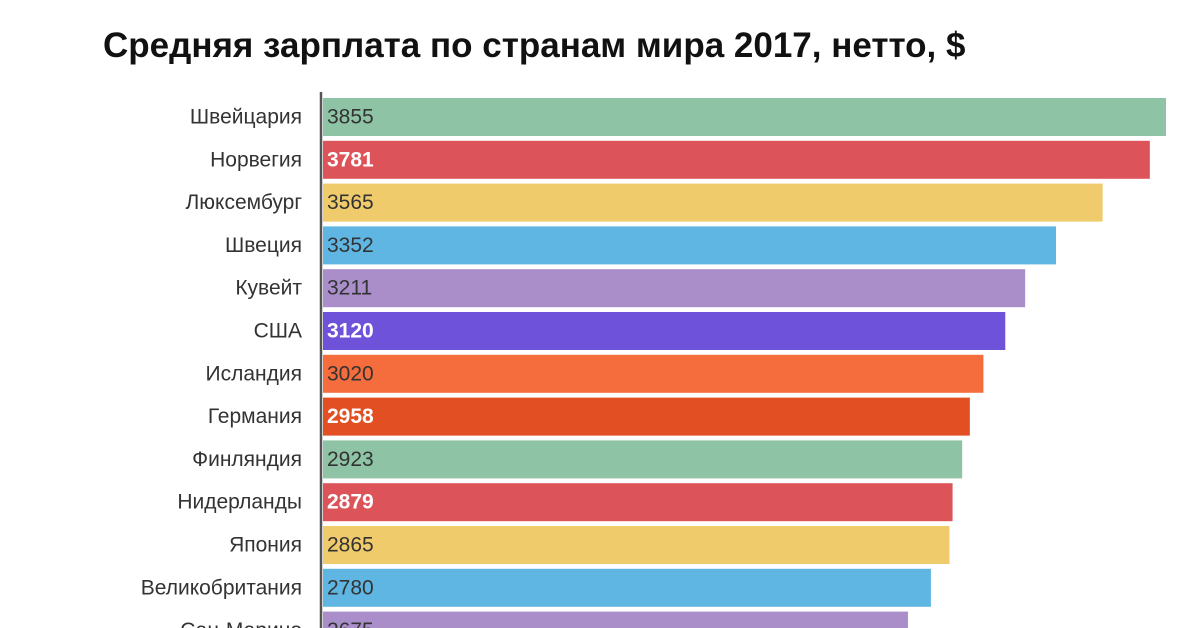 The image size is (1200, 628). What do you see at coordinates (349, 288) in the screenshot?
I see `value-data-label: 3211` at bounding box center [349, 288].